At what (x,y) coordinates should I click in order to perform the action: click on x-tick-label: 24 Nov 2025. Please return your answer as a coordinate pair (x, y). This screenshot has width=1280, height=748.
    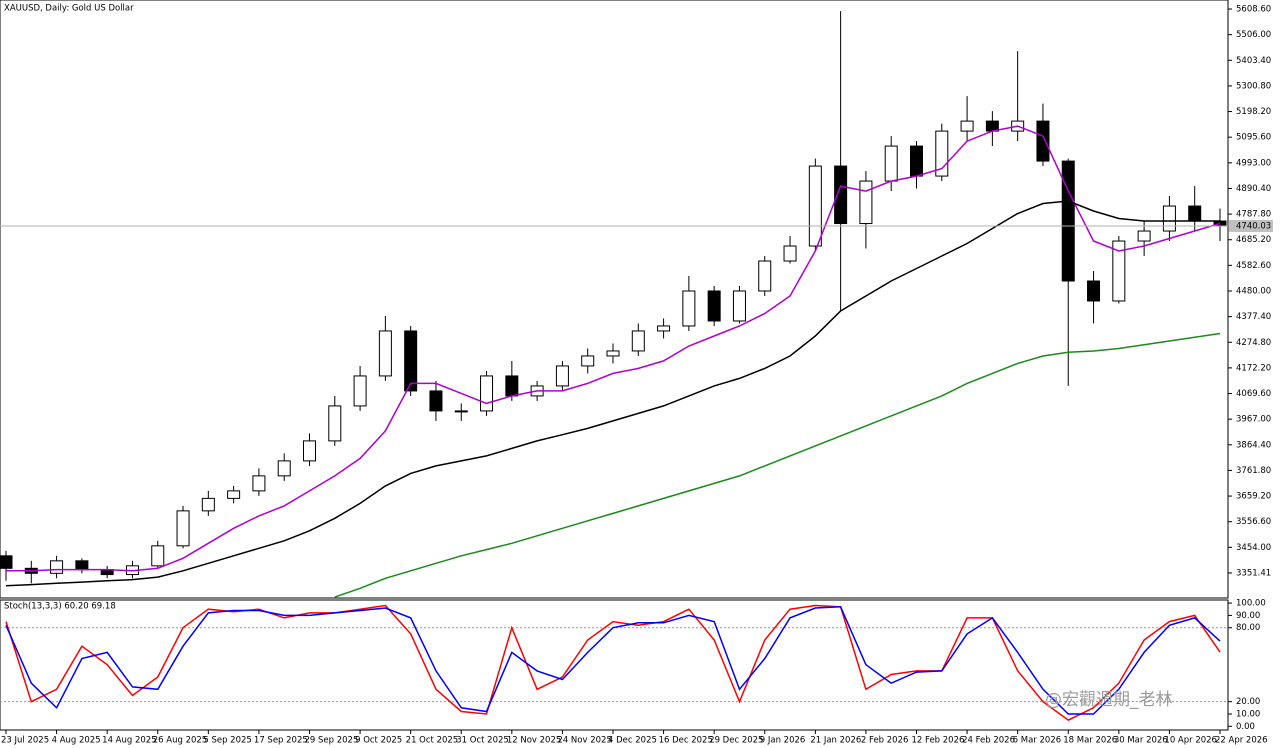
    Looking at the image, I should click on (584, 741).